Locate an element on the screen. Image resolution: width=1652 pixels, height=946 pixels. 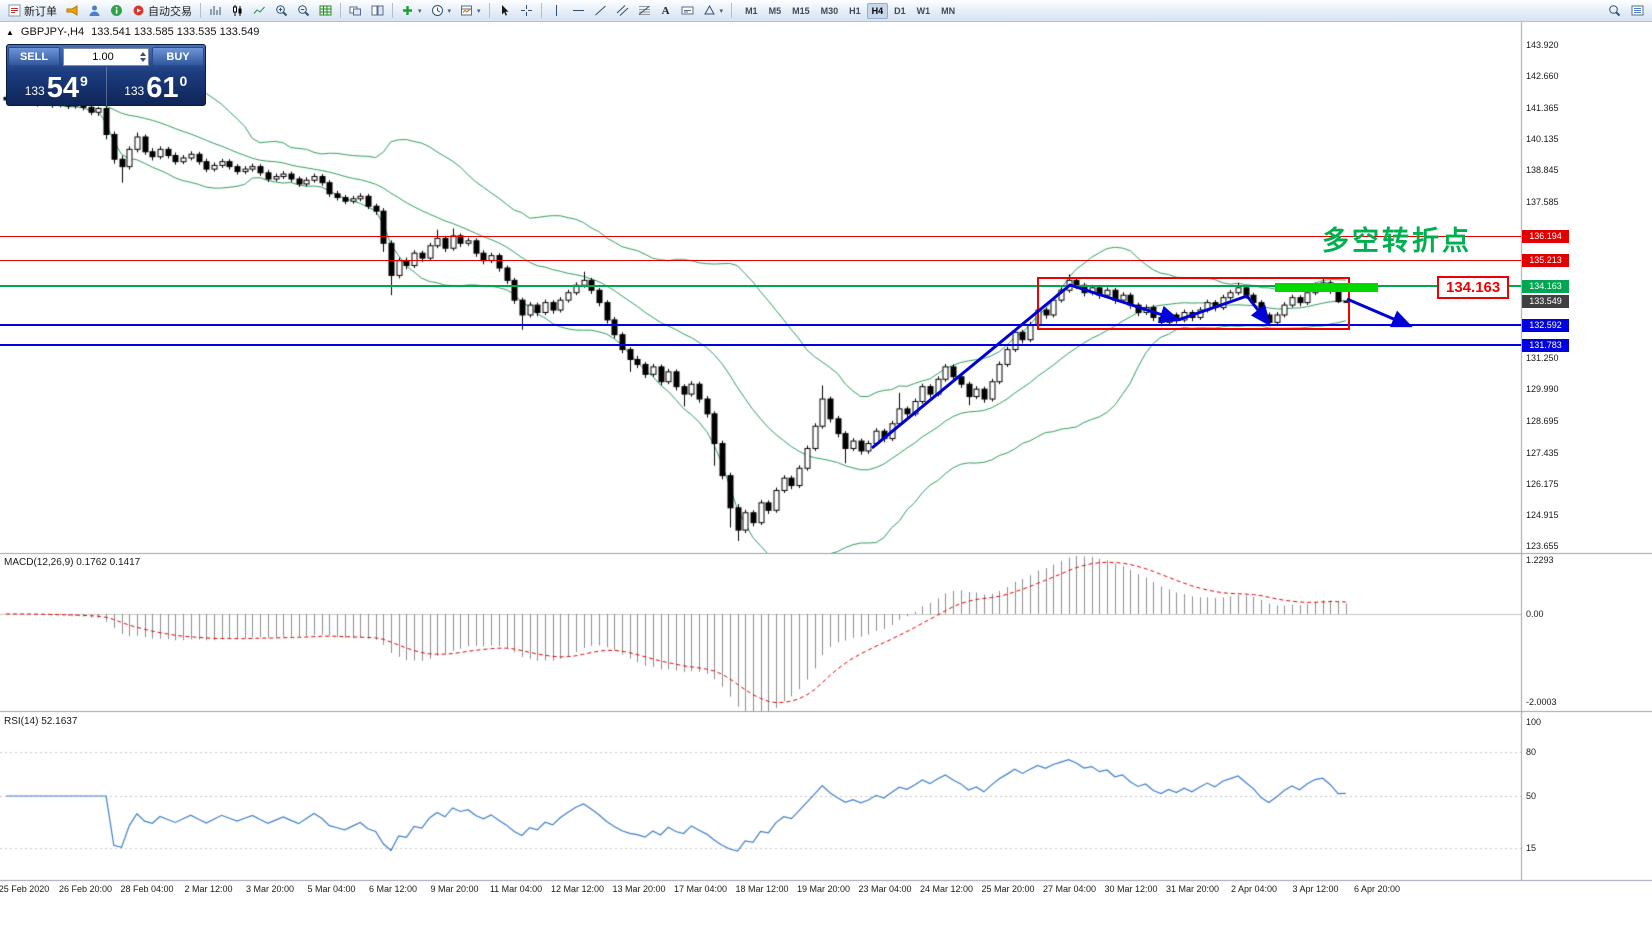
price-axis-tick: 138.845 is located at coordinates (1542, 170).